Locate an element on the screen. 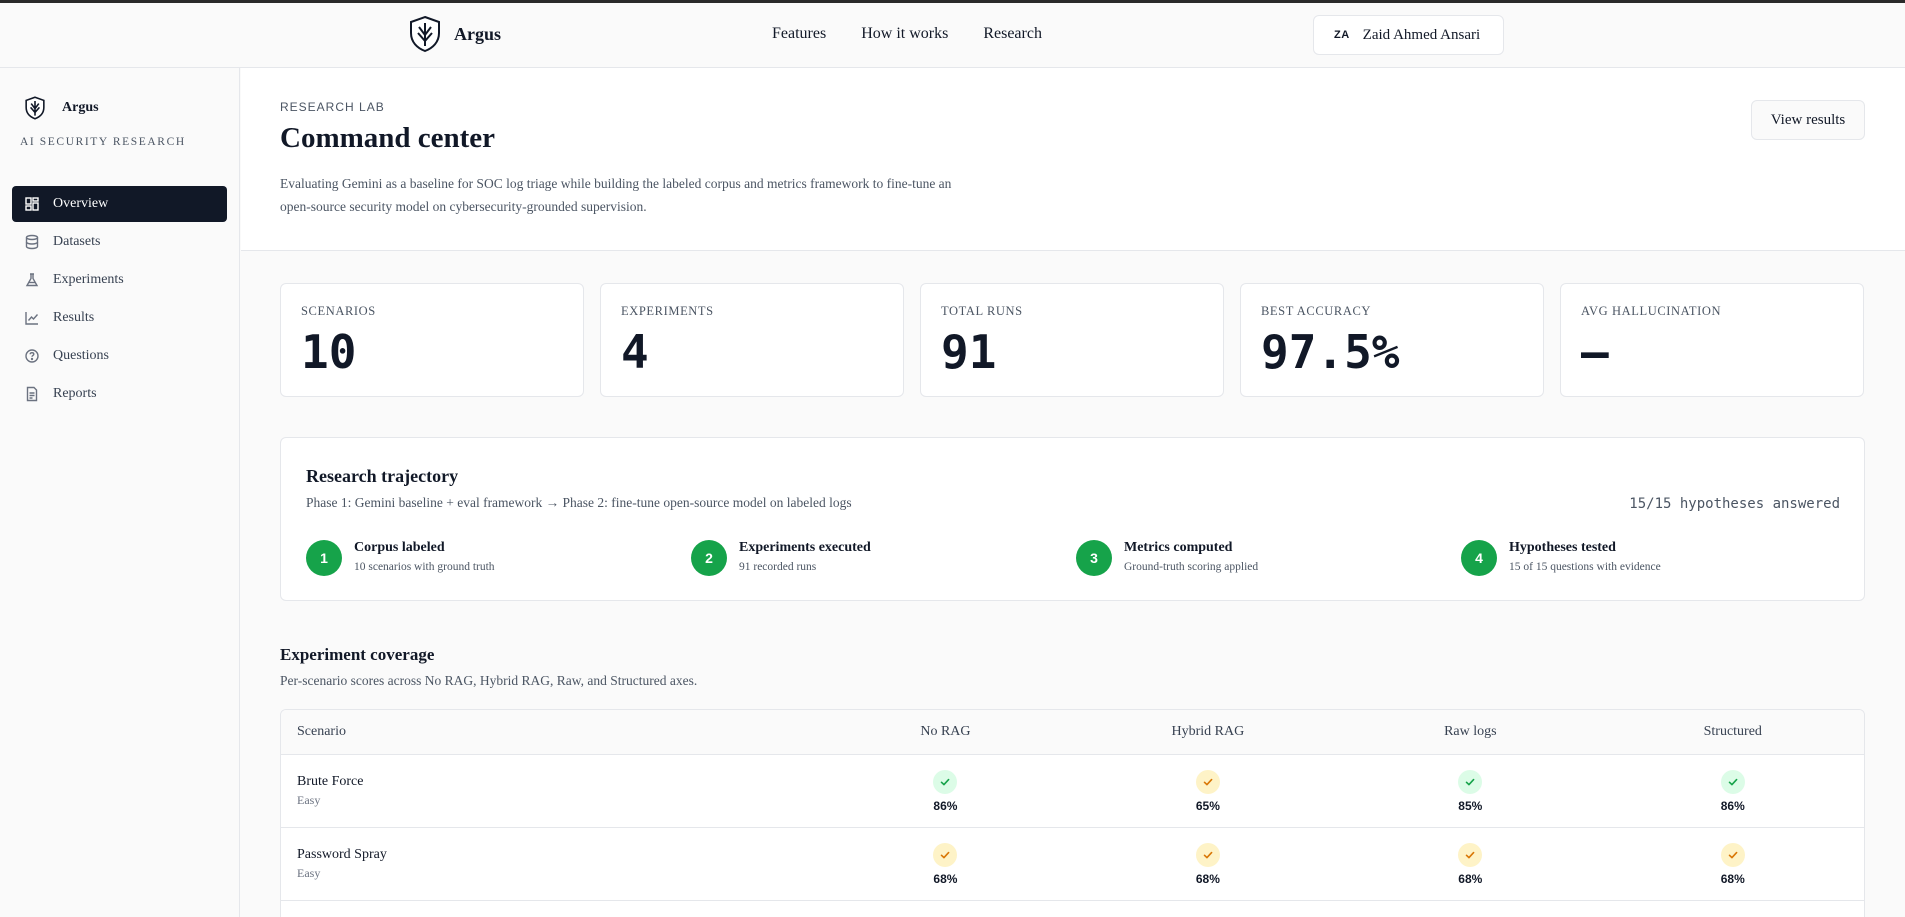 Image resolution: width=1905 pixels, height=917 pixels. stat-card-scenarios: SCENARIOS 10 is located at coordinates (432, 340).